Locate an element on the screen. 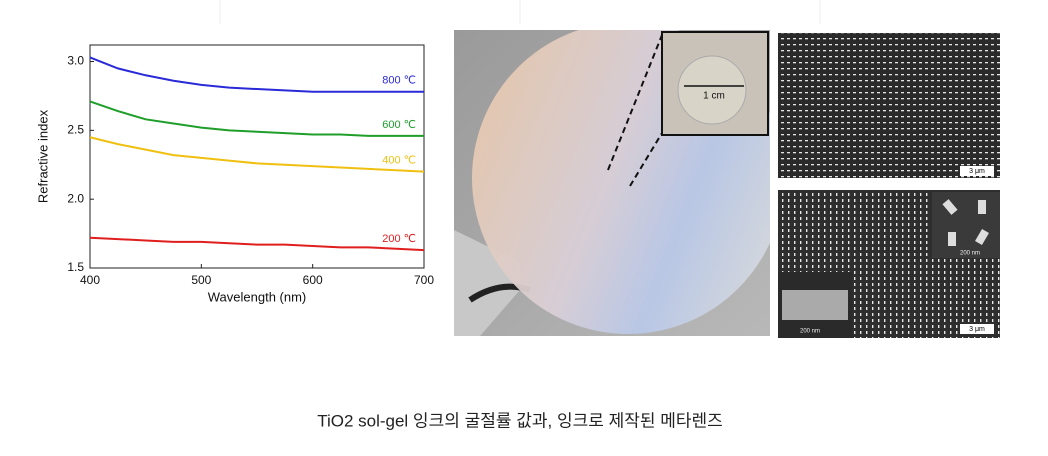  y-tick-label: 2.5 is located at coordinates (75, 130).